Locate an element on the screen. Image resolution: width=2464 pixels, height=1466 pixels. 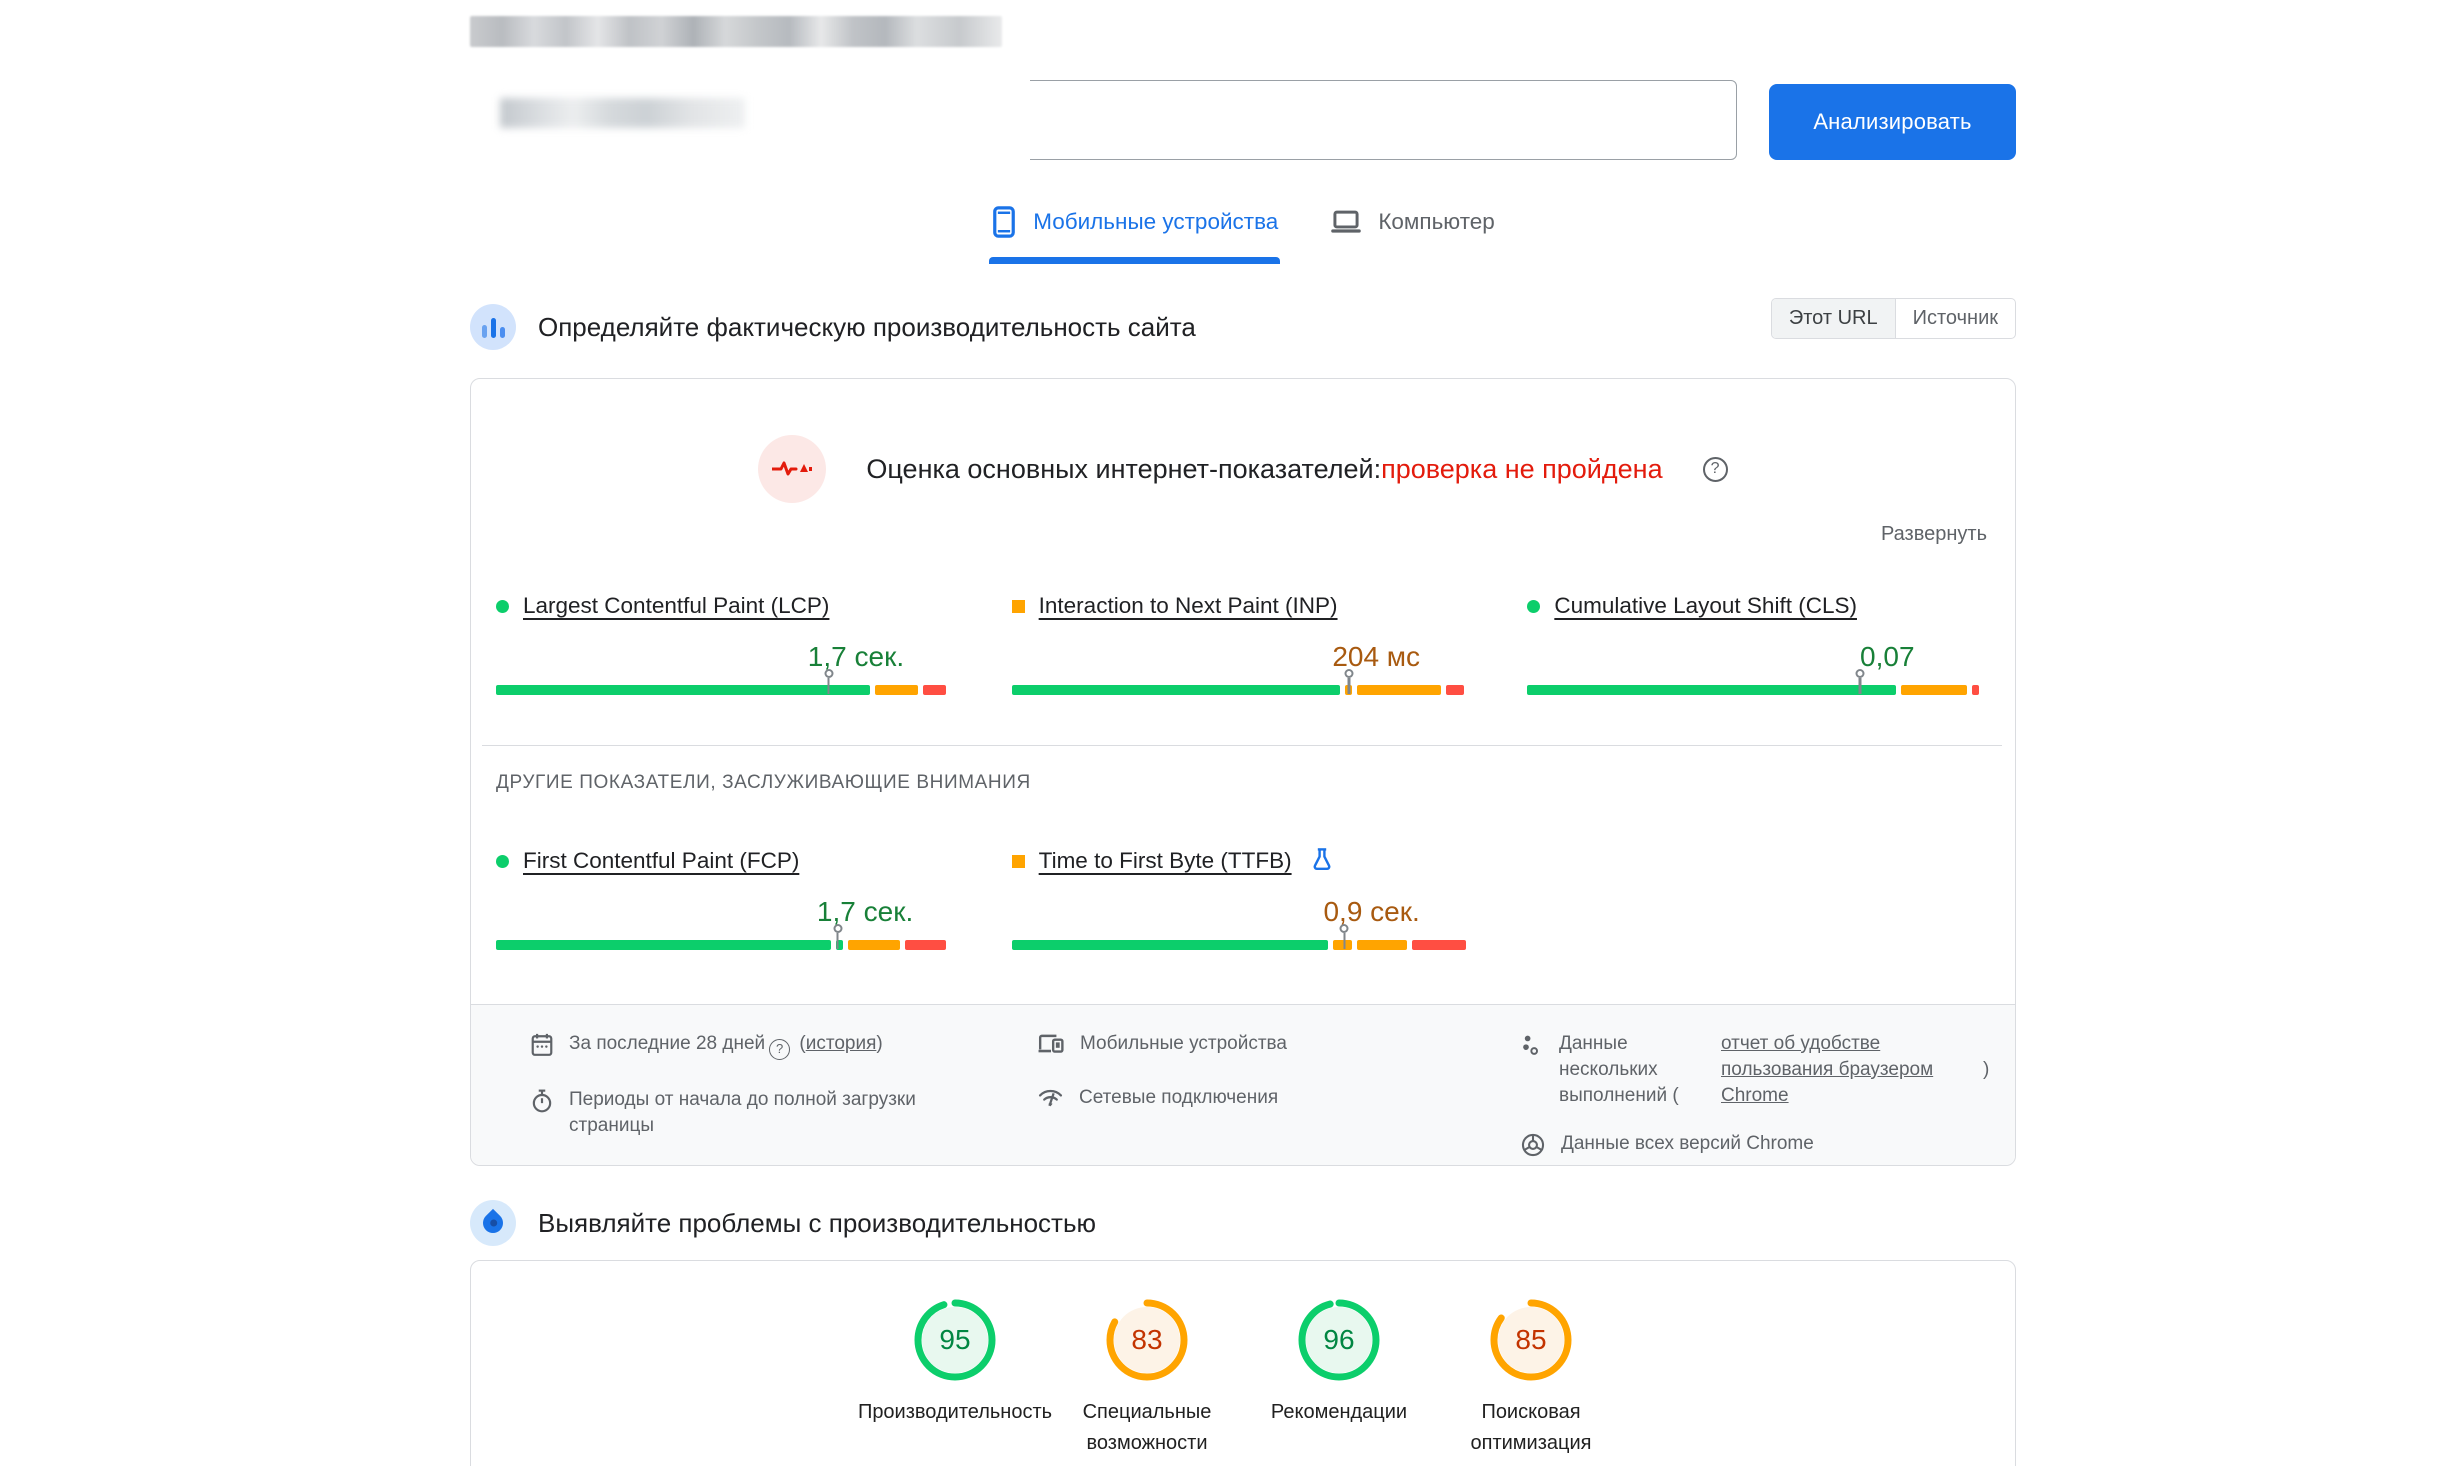
diagnose-header: Выявляйте проблемы с производительностью is located at coordinates (1243, 1223).